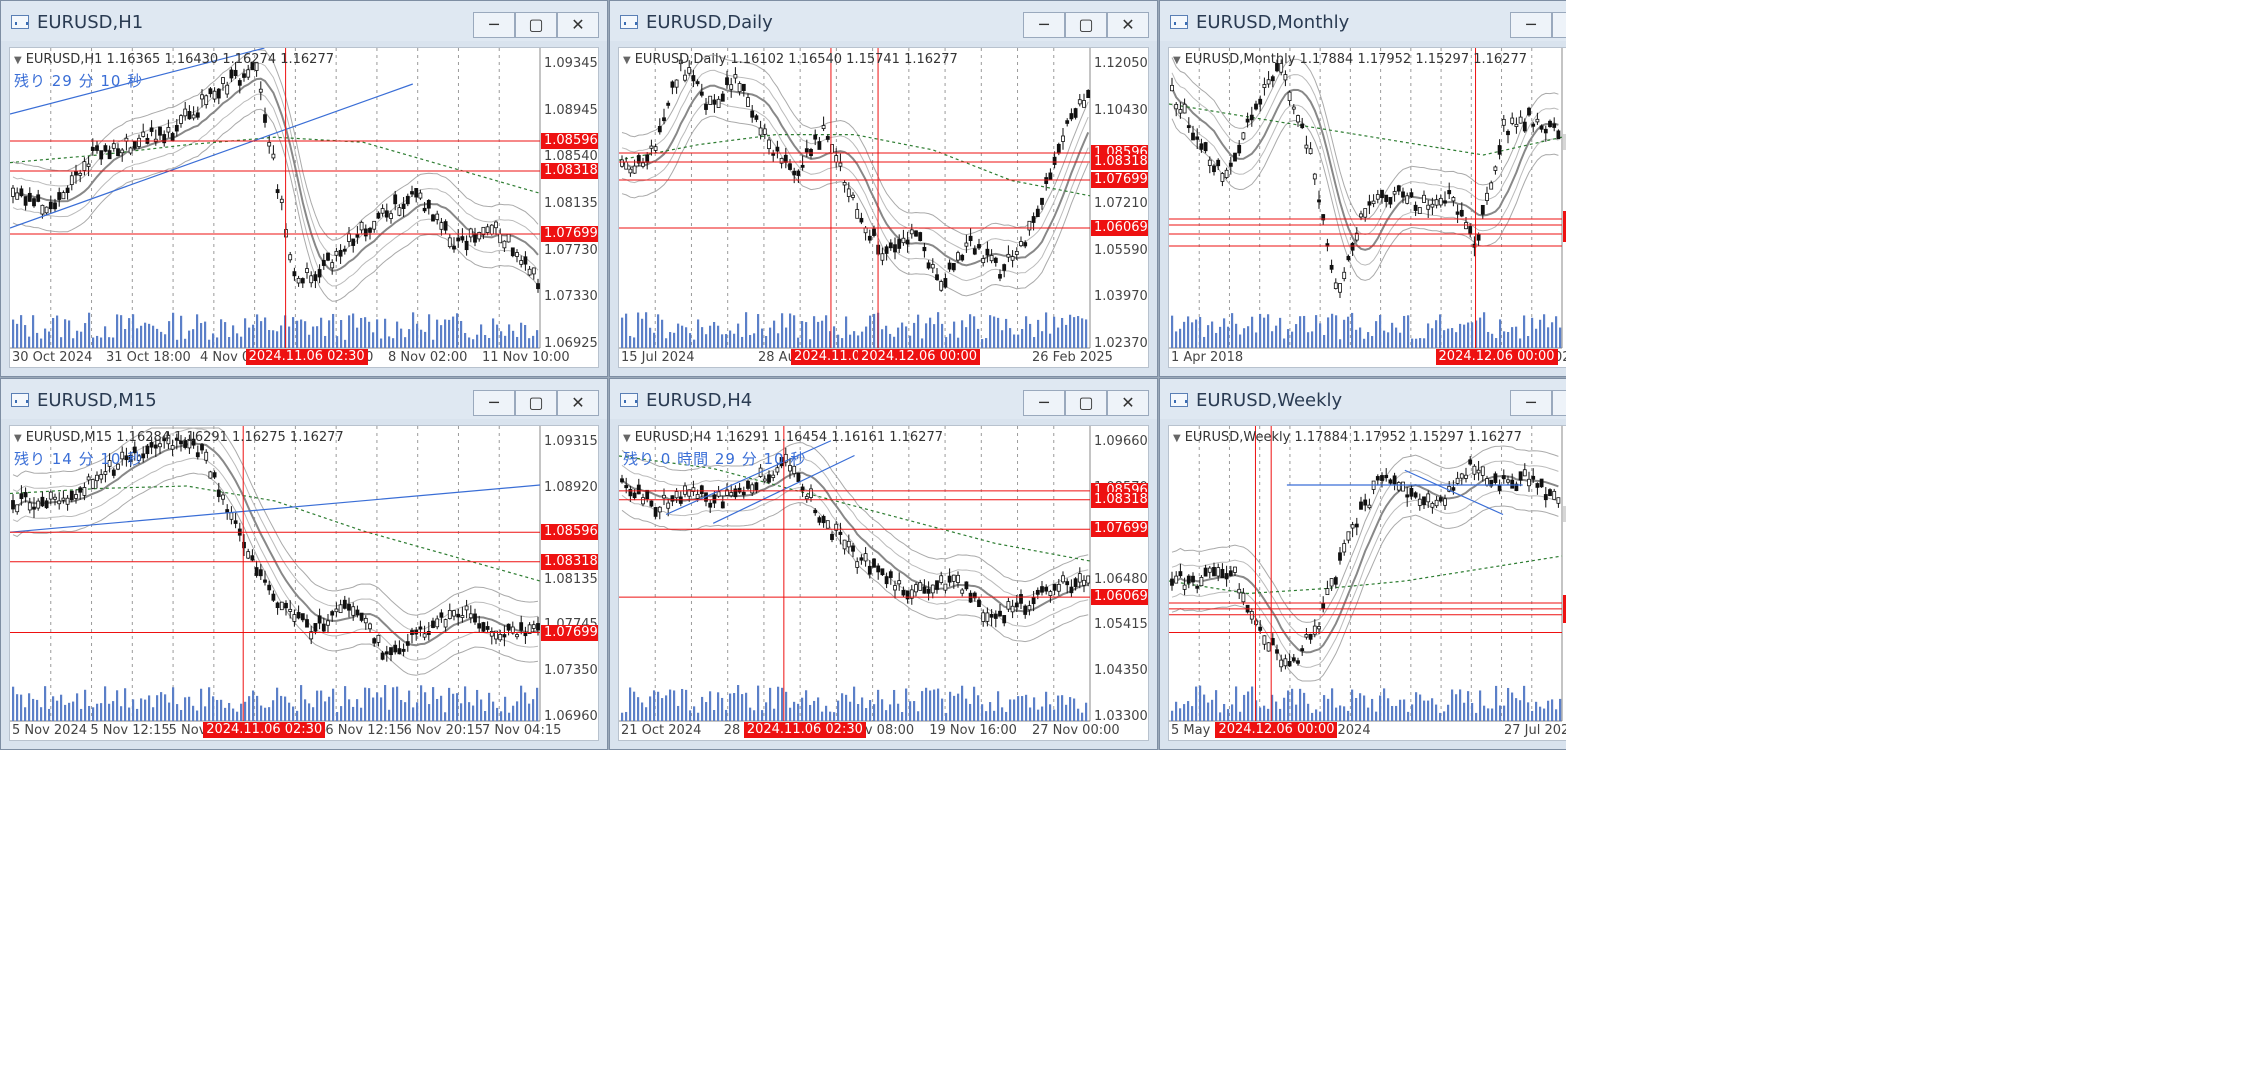 The height and width of the screenshot is (1087, 2255). Describe the element at coordinates (569, 532) in the screenshot. I see `level-price-tag: 1.08596` at that location.